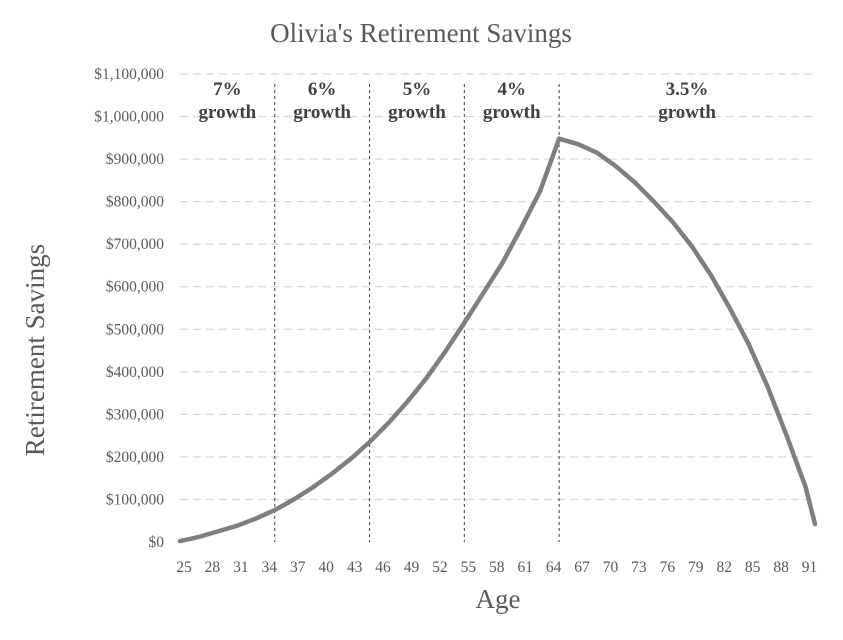 This screenshot has height=640, width=843. I want to click on y-tick-label: $600,000, so click(135, 287).